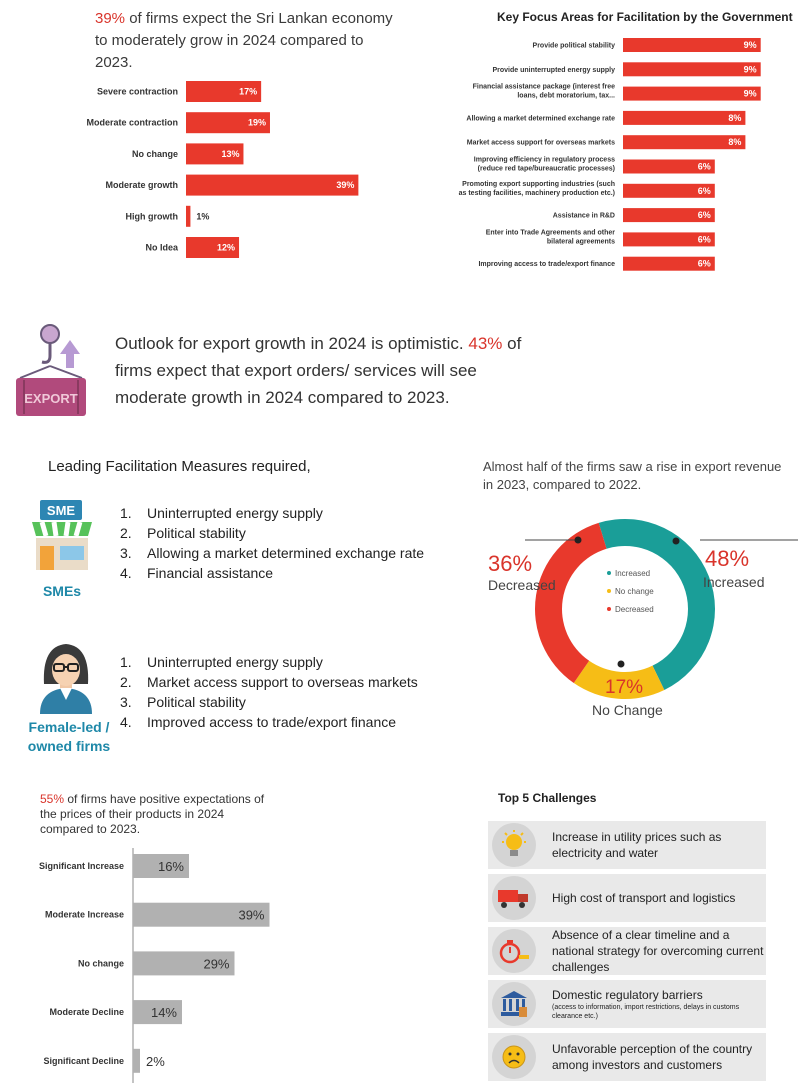 The image size is (800, 1089). Describe the element at coordinates (634, 609) in the screenshot. I see `legend-decreased: Decreased` at that location.